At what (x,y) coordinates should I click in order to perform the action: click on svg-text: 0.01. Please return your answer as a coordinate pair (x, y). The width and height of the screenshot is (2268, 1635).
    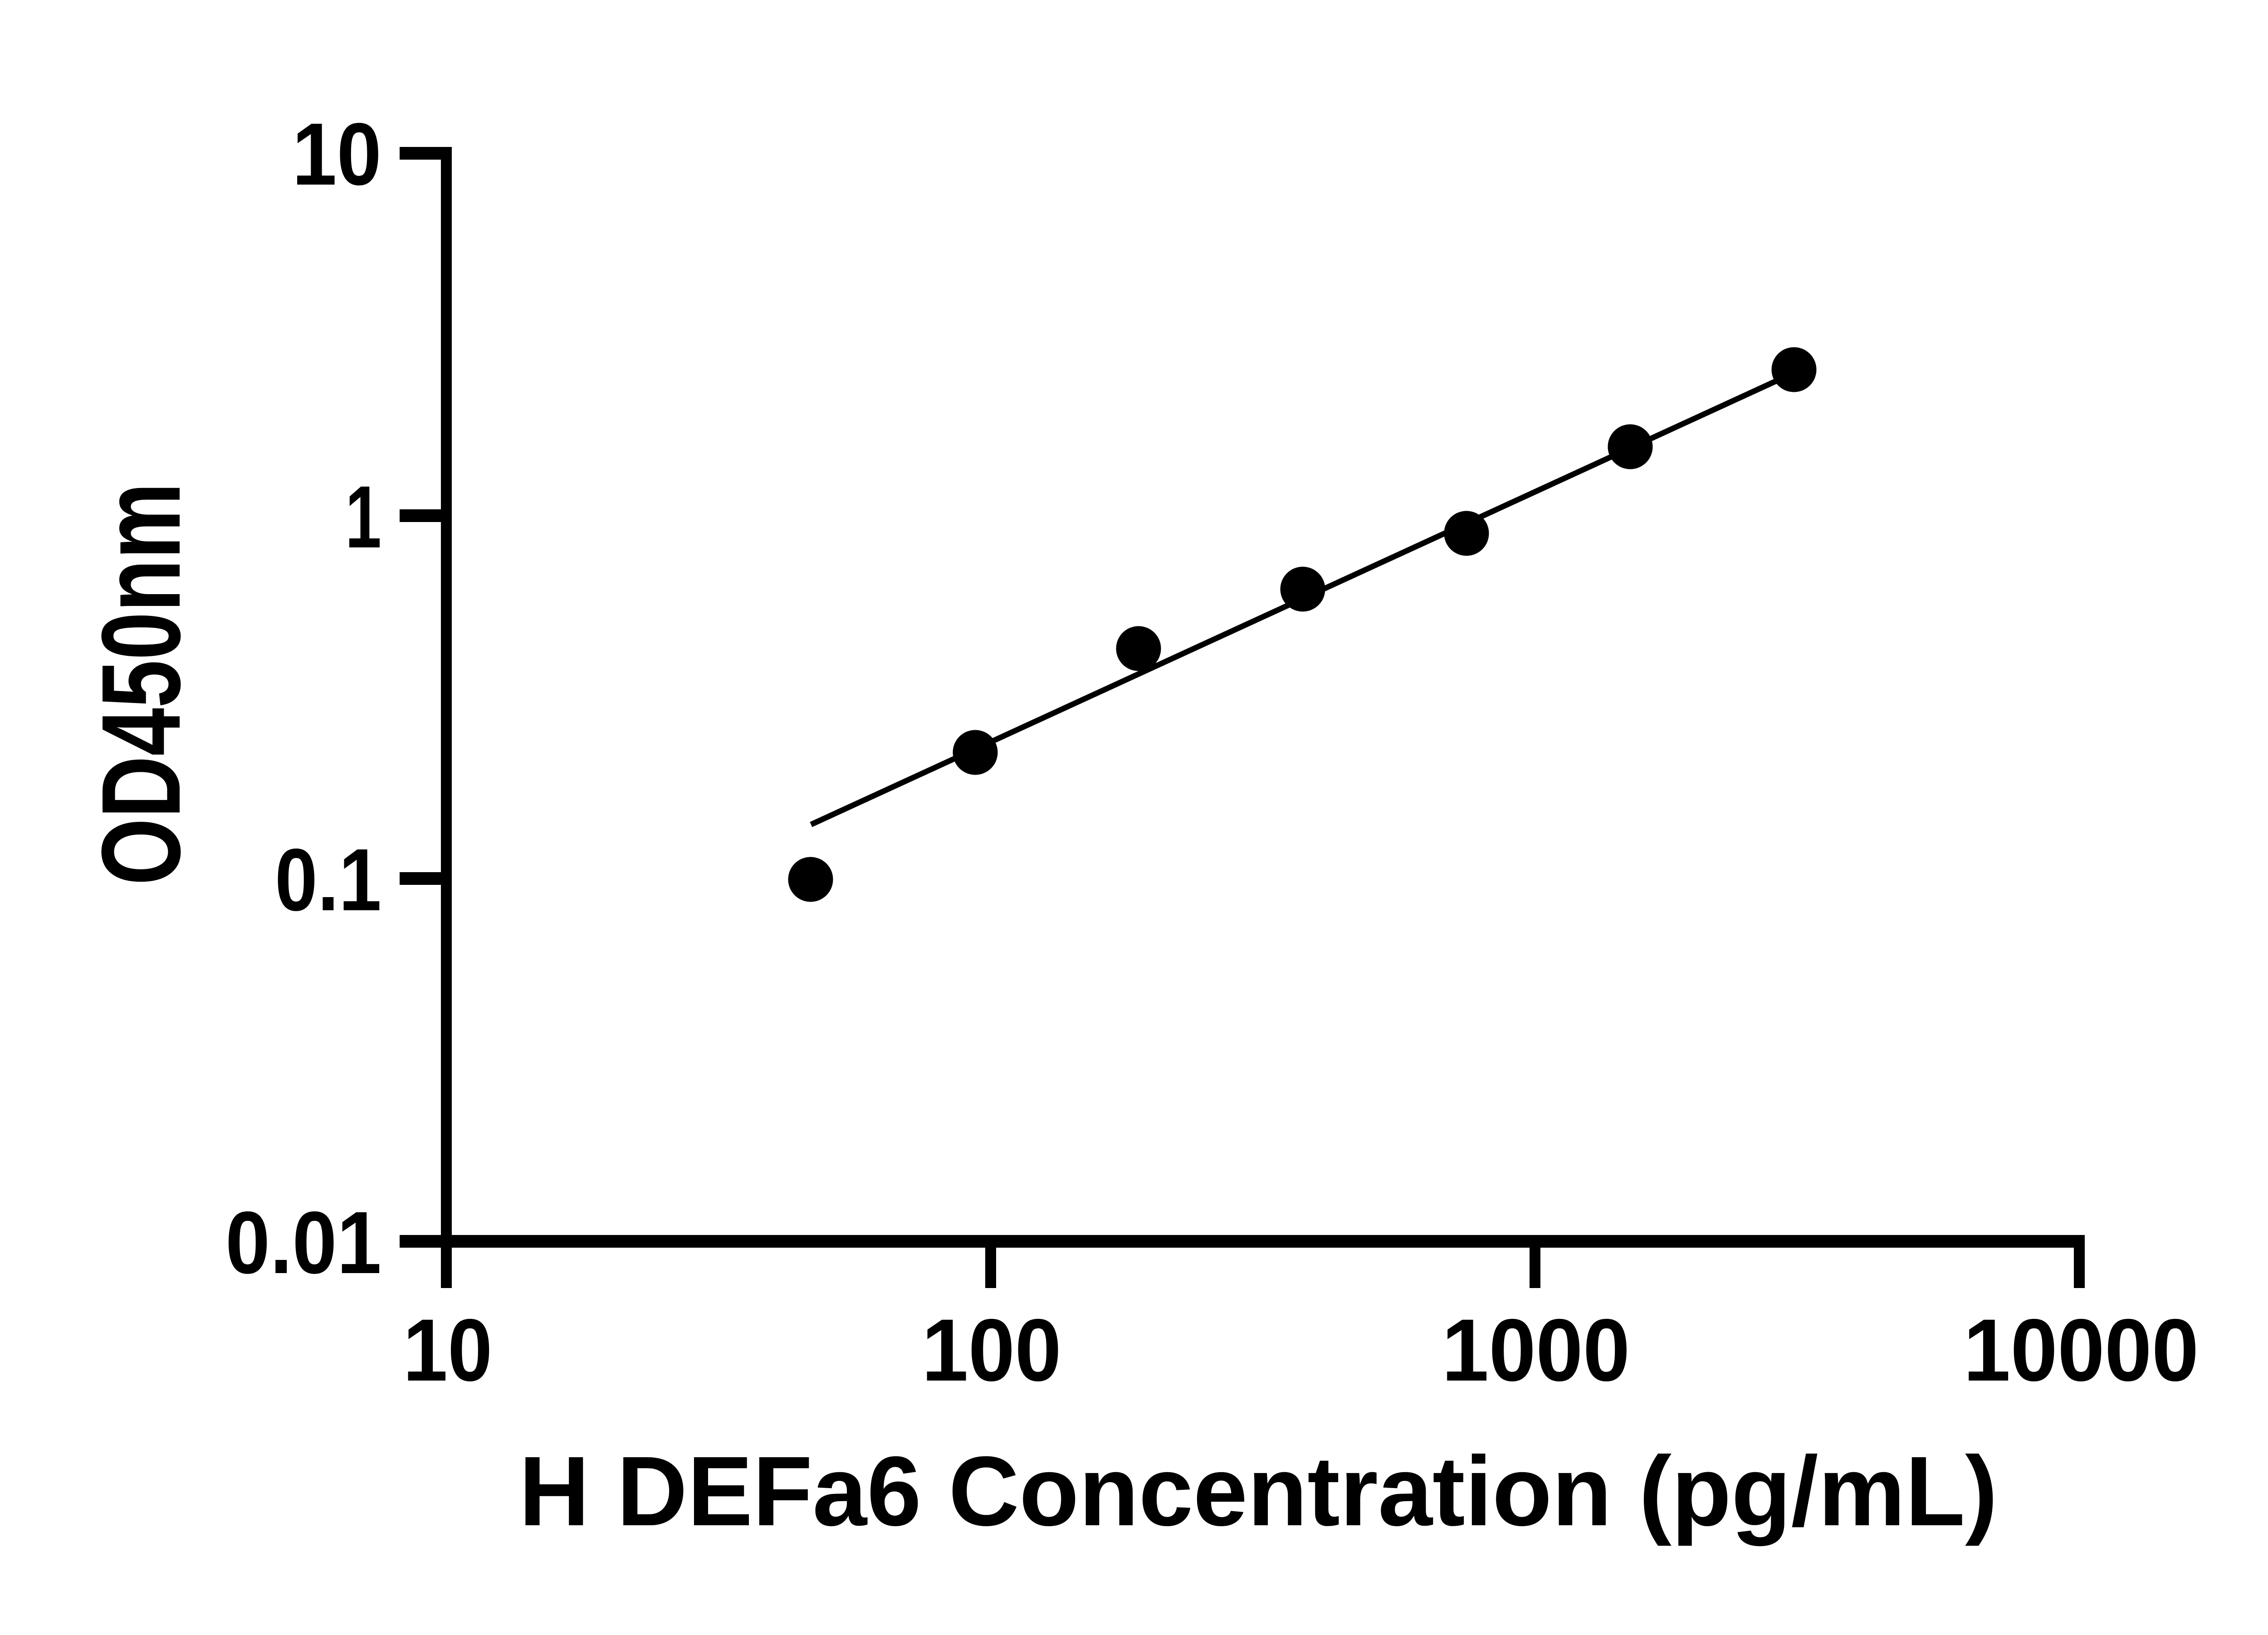
    Looking at the image, I should click on (303, 1243).